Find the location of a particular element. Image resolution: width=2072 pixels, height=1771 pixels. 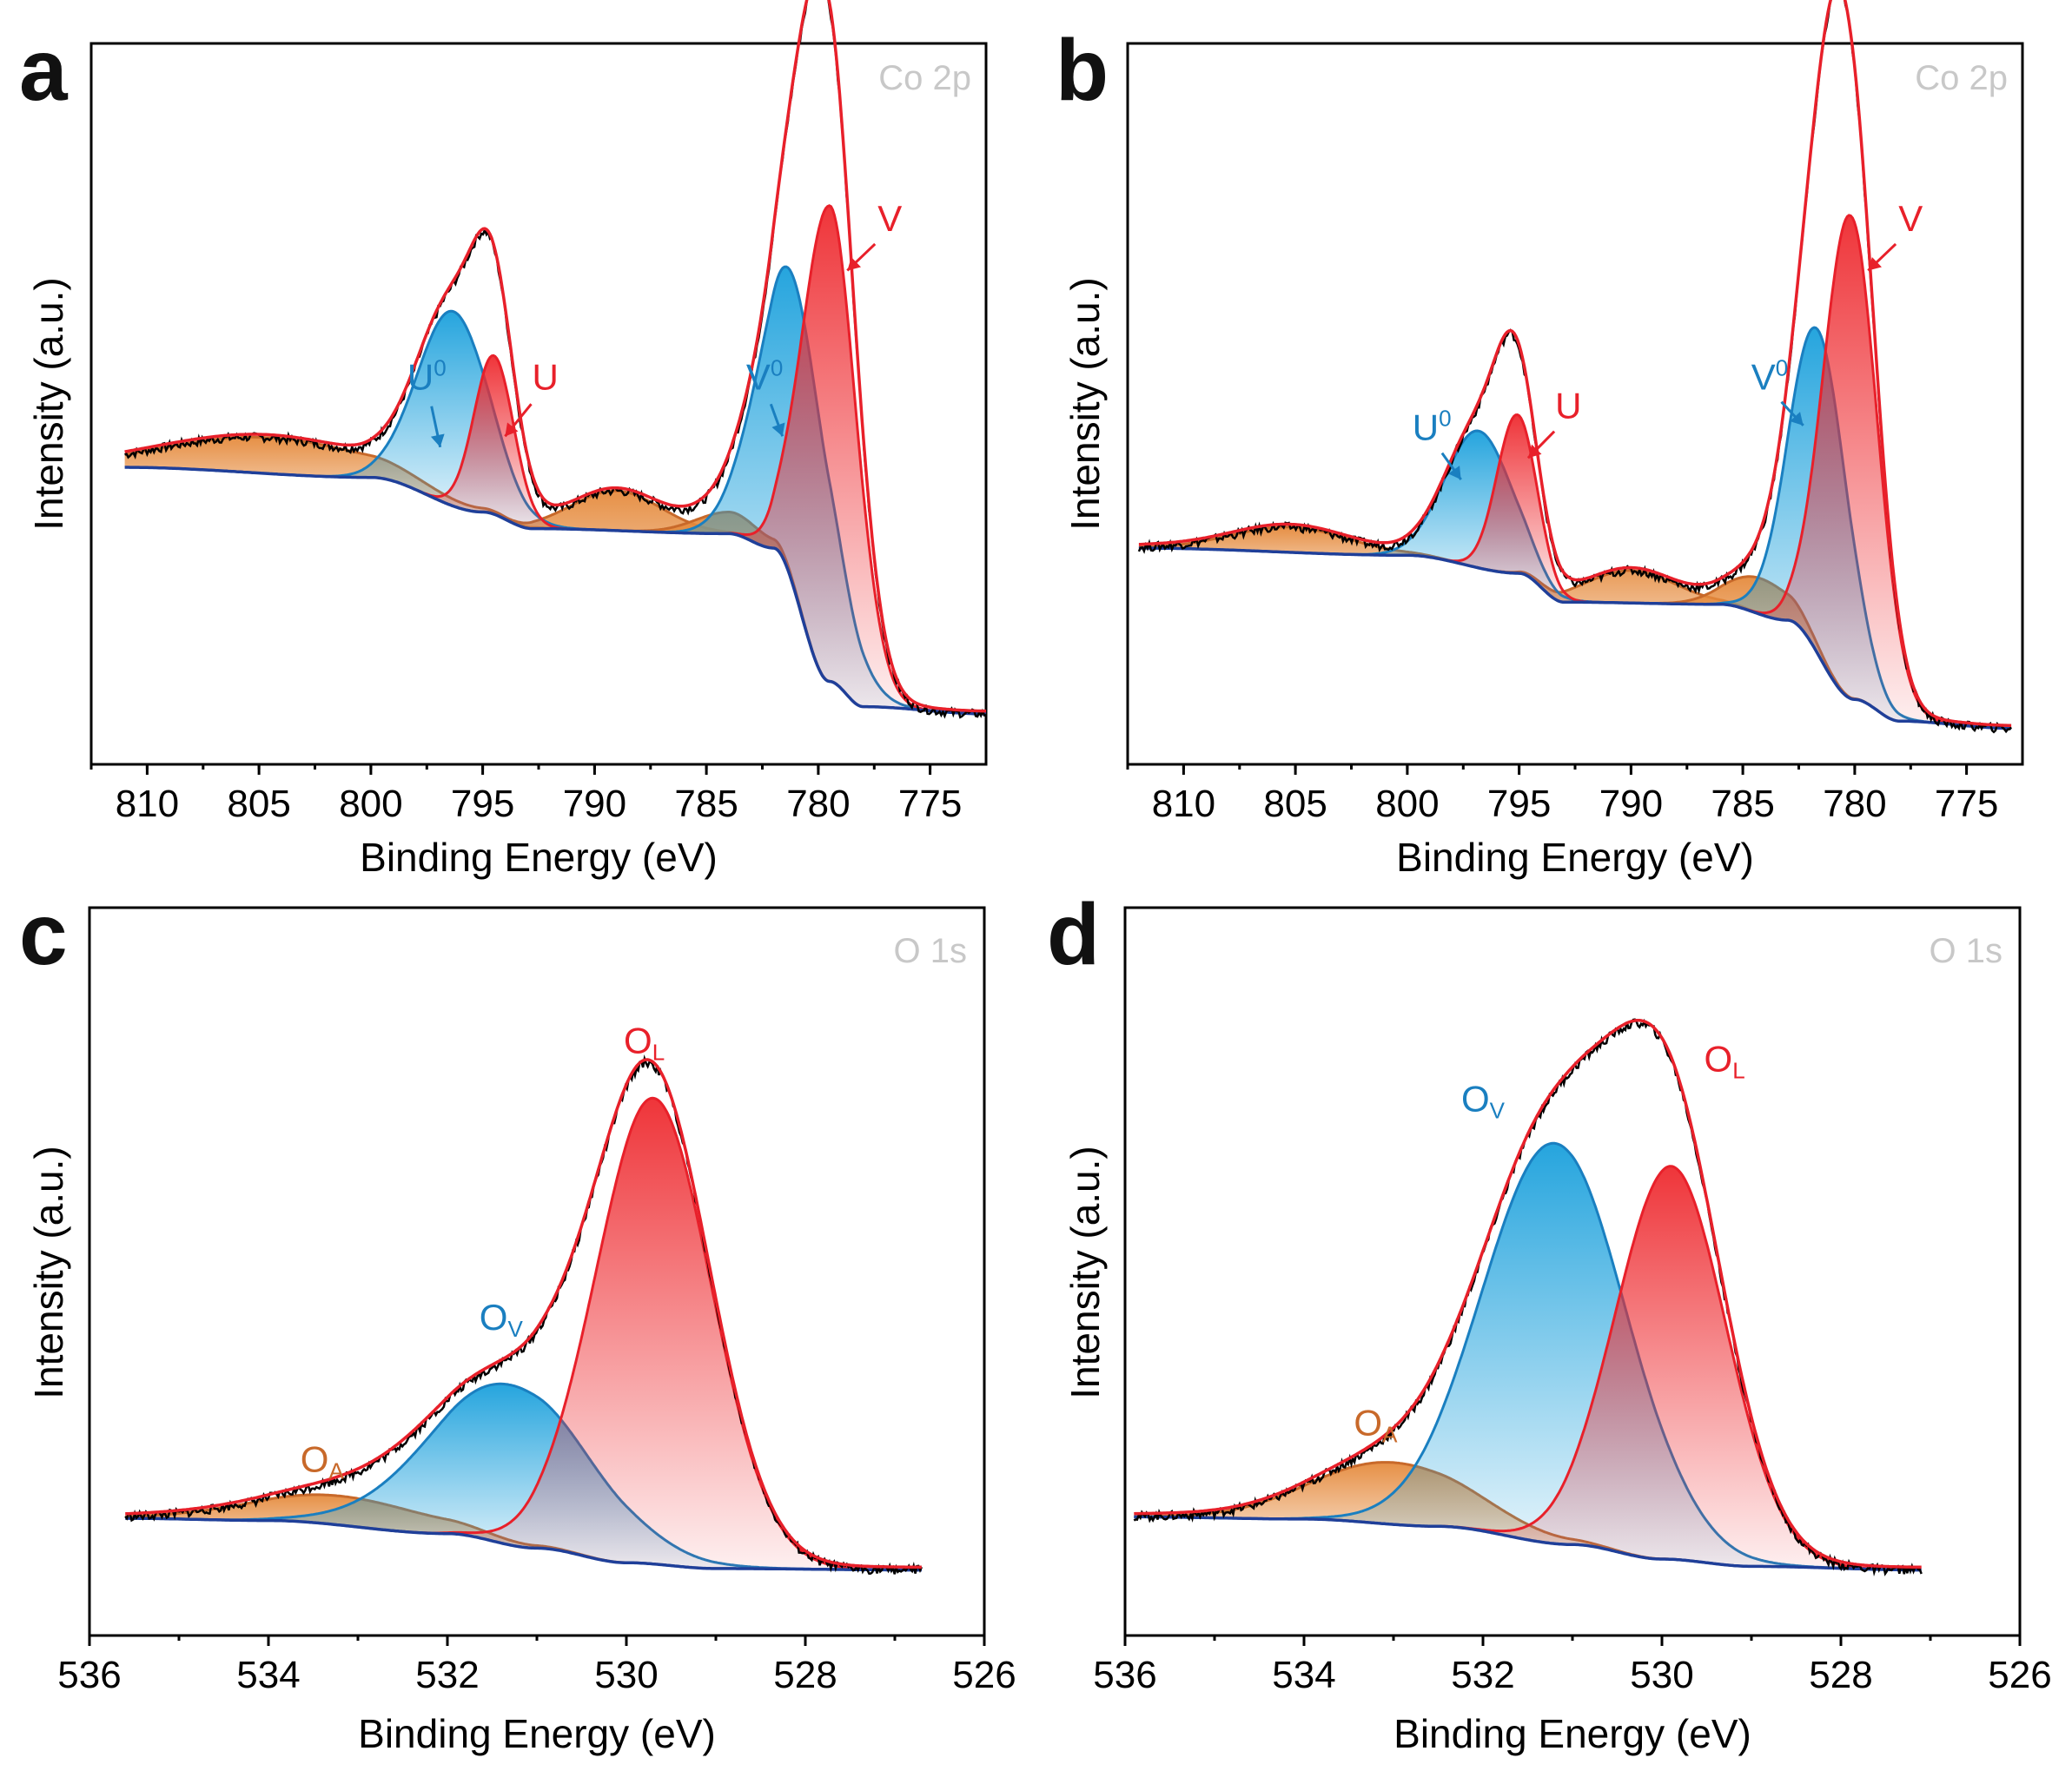

panel-letter: b is located at coordinates (1082, 70).